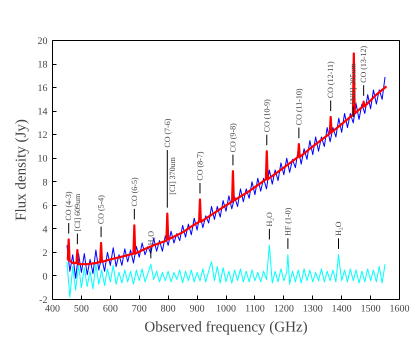 Image resolution: width=415 pixels, height=349 pixels. What do you see at coordinates (43, 112) in the screenshot?
I see `y-tick-label: 14` at bounding box center [43, 112].